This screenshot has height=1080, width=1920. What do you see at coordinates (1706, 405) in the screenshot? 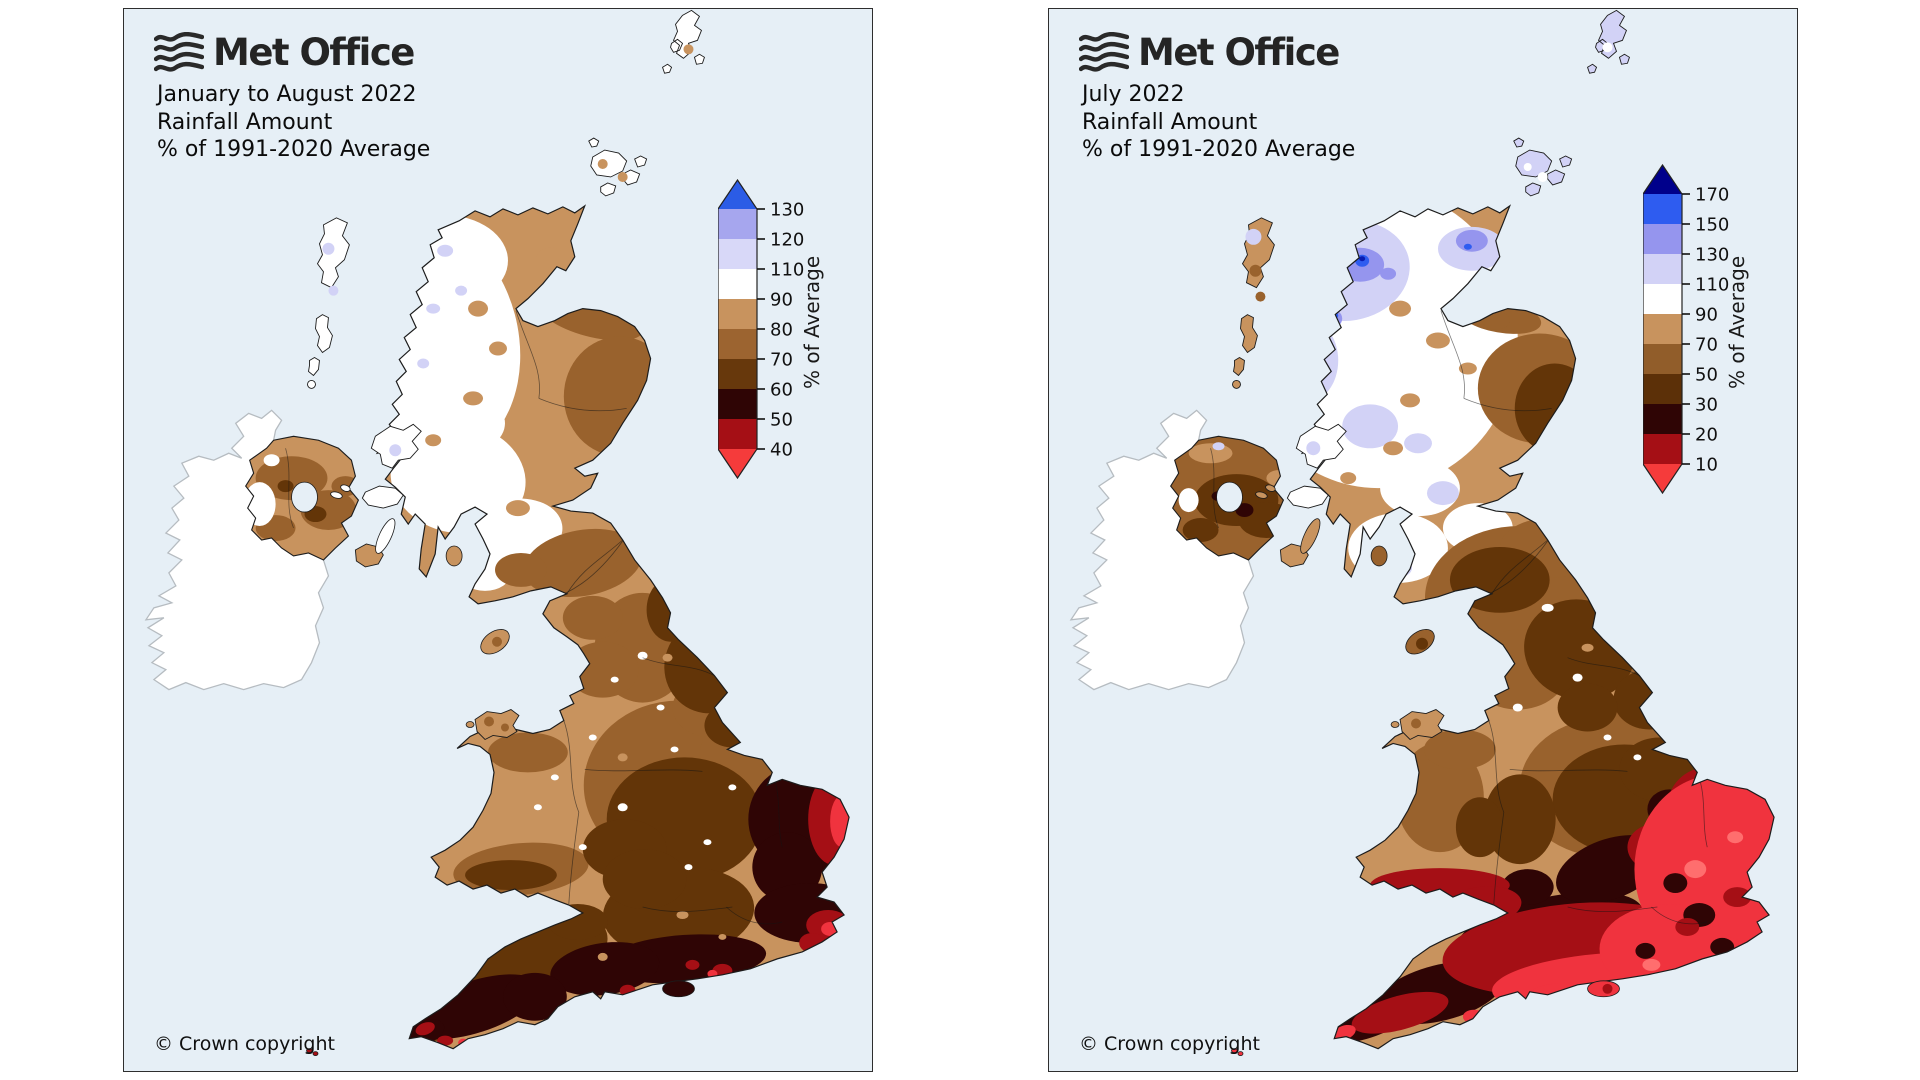
I see `svg-text: 30` at bounding box center [1706, 405].